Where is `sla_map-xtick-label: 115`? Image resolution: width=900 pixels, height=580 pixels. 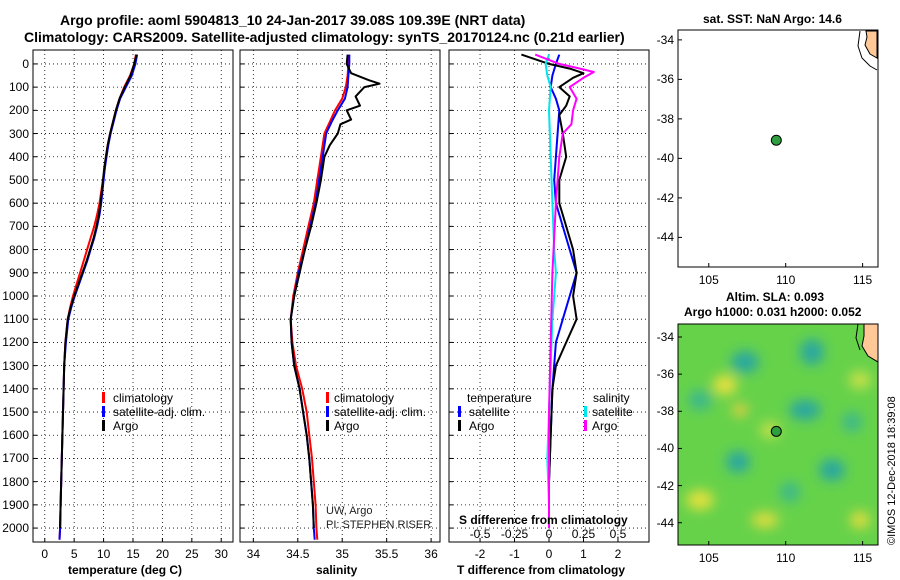 sla_map-xtick-label: 115 is located at coordinates (863, 558).